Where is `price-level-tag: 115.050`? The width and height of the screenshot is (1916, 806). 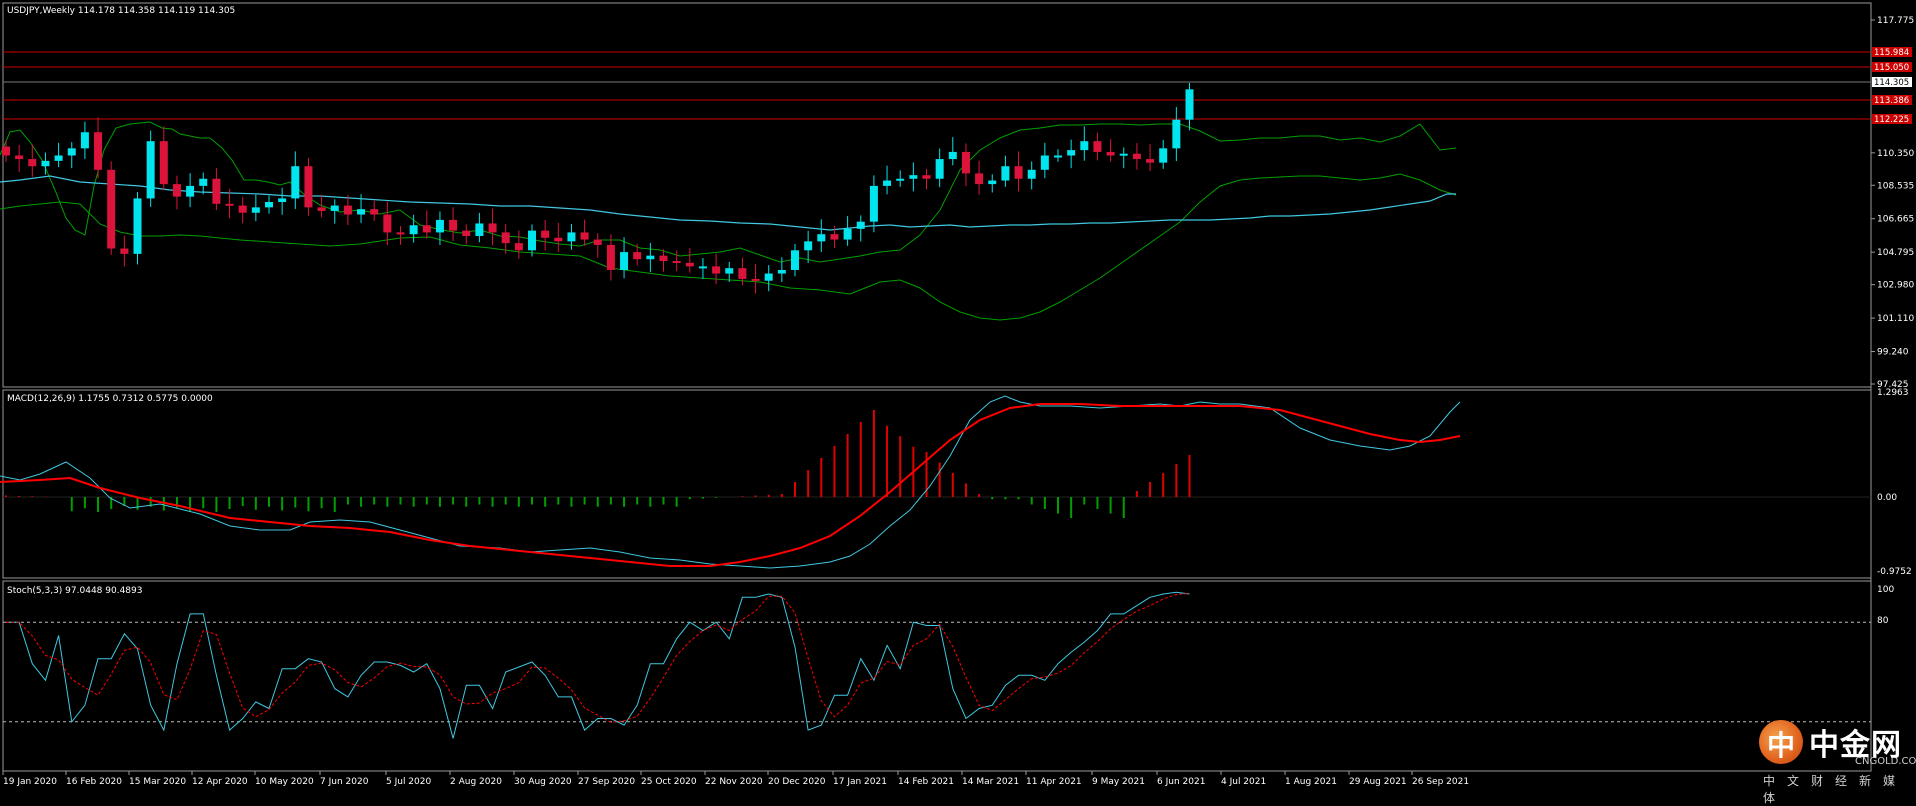 price-level-tag: 115.050 is located at coordinates (1891, 68).